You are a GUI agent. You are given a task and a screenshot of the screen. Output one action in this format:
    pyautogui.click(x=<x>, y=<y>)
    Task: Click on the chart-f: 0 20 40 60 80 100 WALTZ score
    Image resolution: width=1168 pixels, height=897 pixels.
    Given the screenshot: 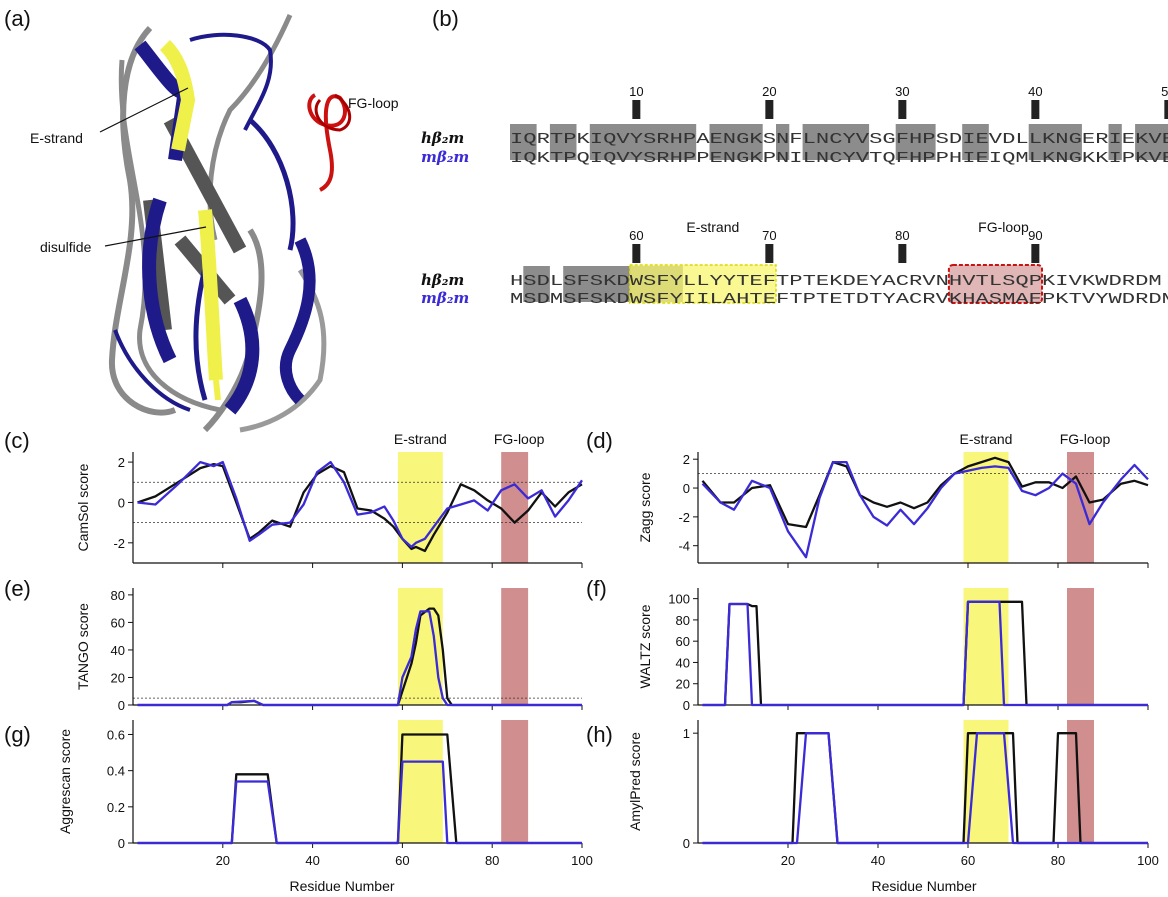 What is the action you would take?
    pyautogui.click(x=893, y=650)
    